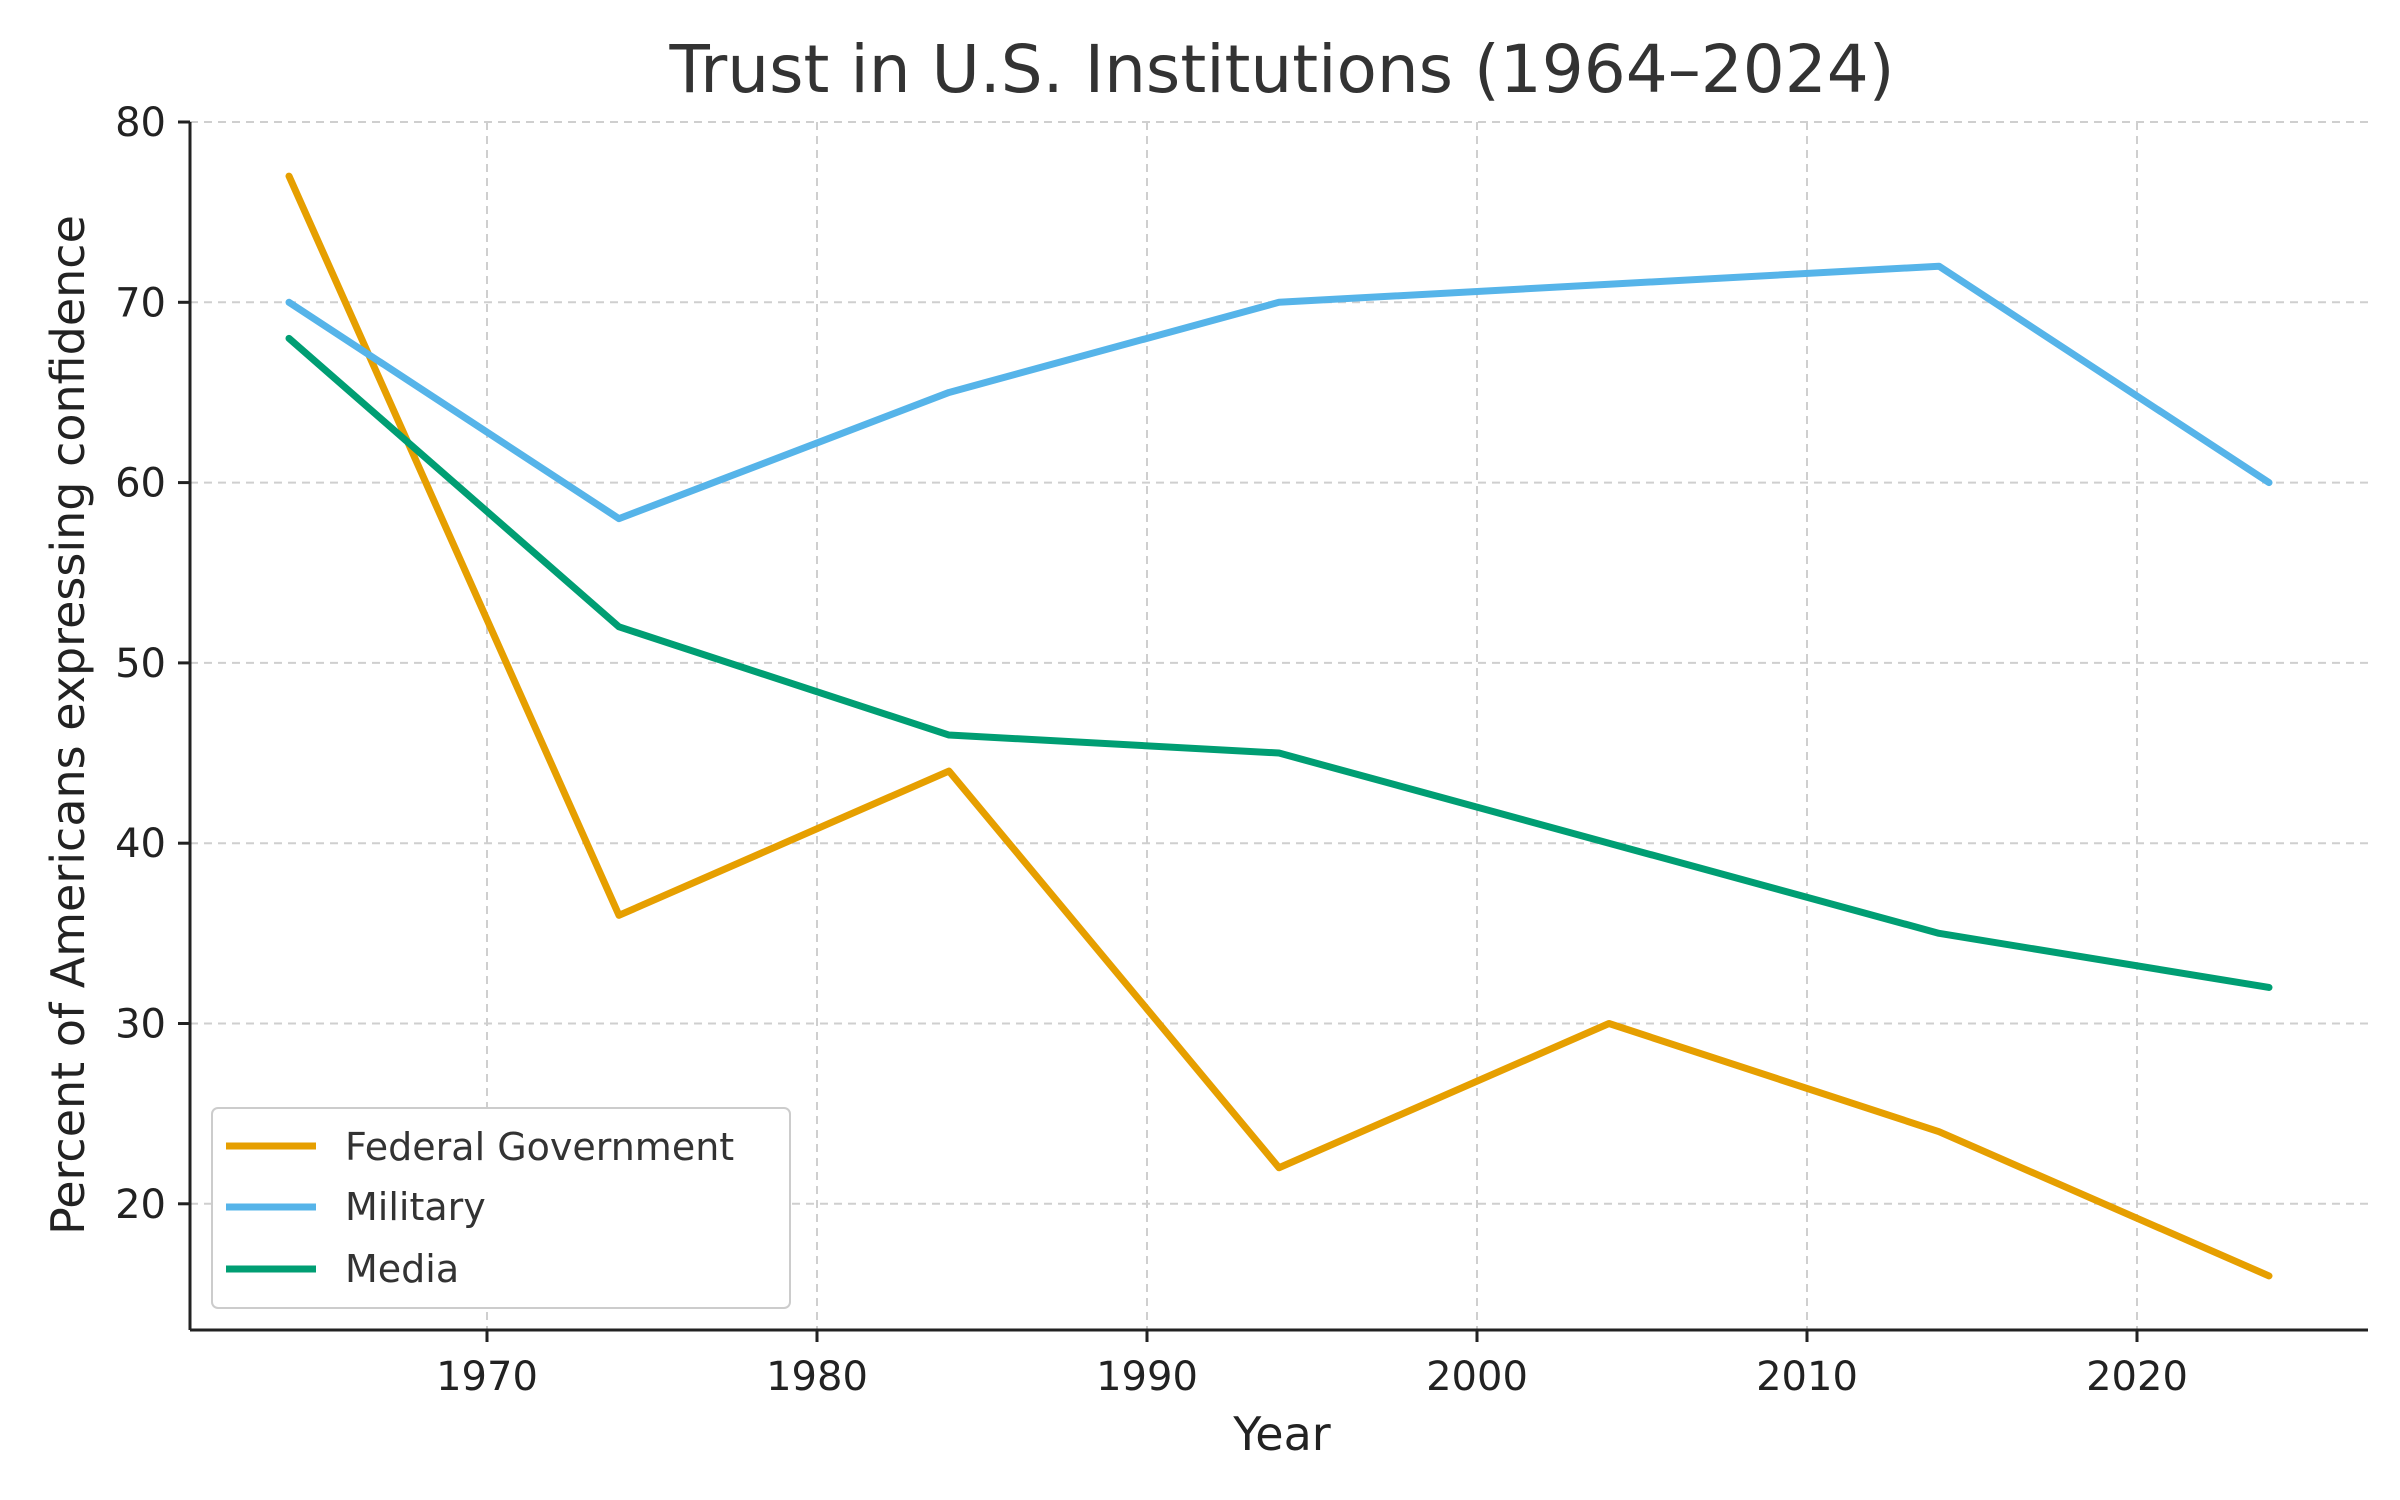 The height and width of the screenshot is (1500, 2400). What do you see at coordinates (140, 664) in the screenshot?
I see `y-tick-label: 50` at bounding box center [140, 664].